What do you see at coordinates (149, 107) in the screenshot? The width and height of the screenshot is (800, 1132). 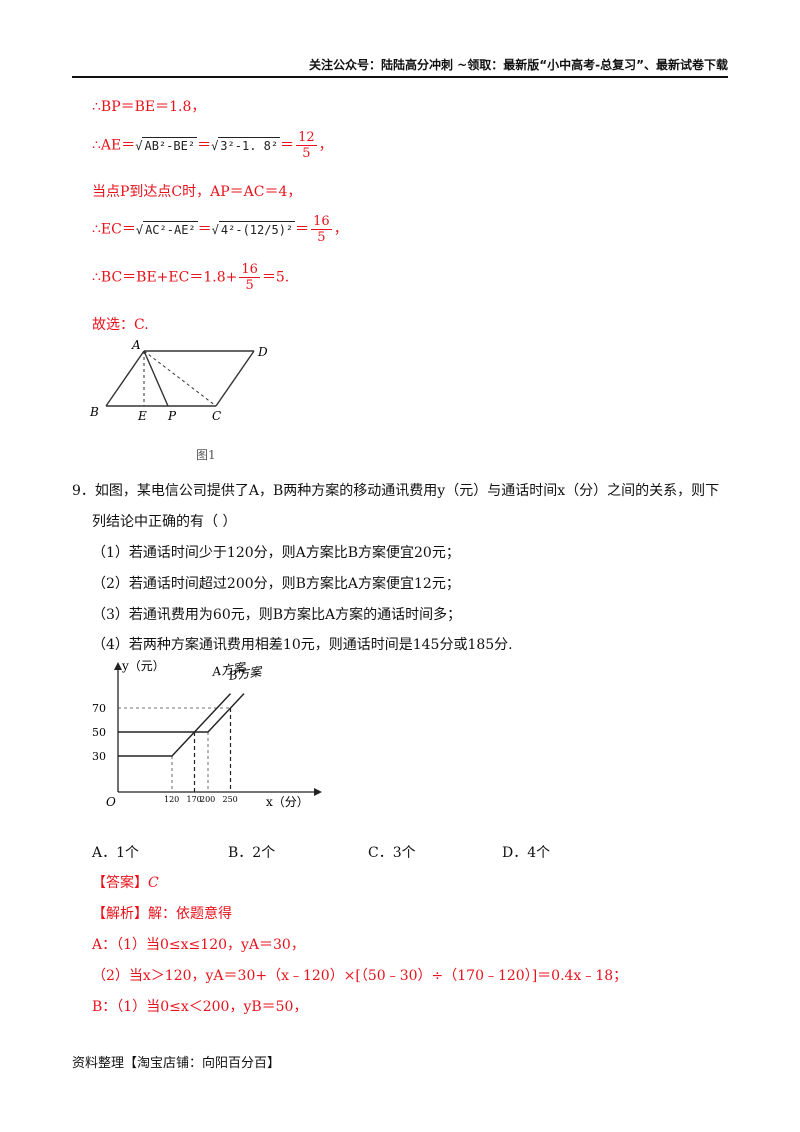 I see `solution-line-1: ∴BP＝BE＝1.8，` at bounding box center [149, 107].